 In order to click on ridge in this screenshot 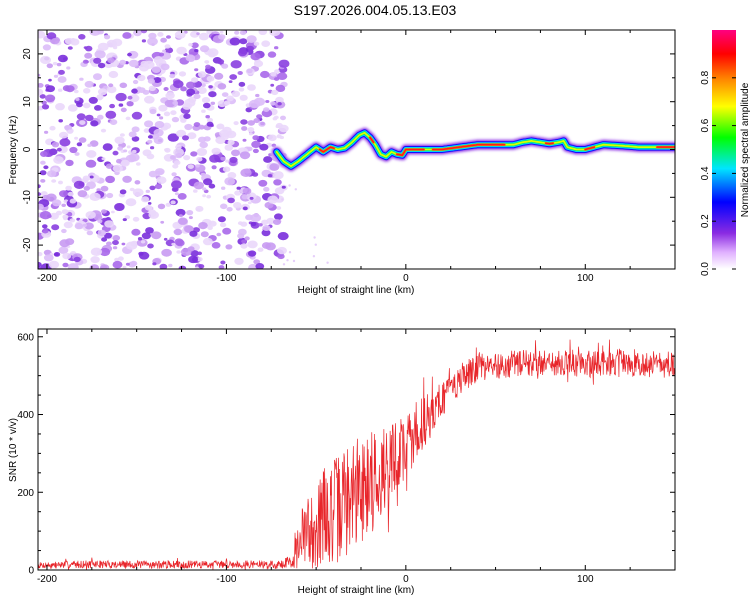, I will do `click(472, 149)`.